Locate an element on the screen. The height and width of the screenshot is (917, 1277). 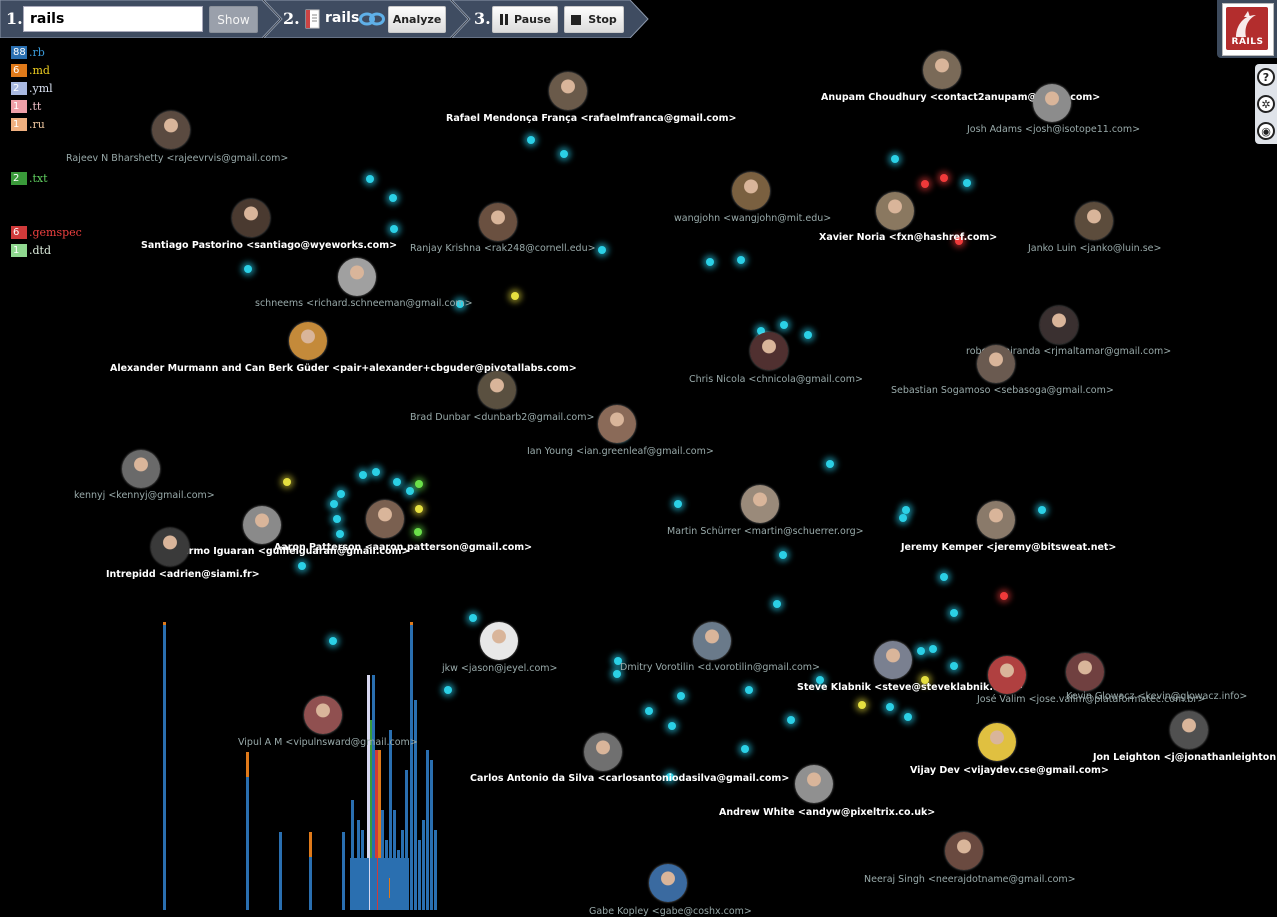
pause-button: Pause is located at coordinates (525, 19).